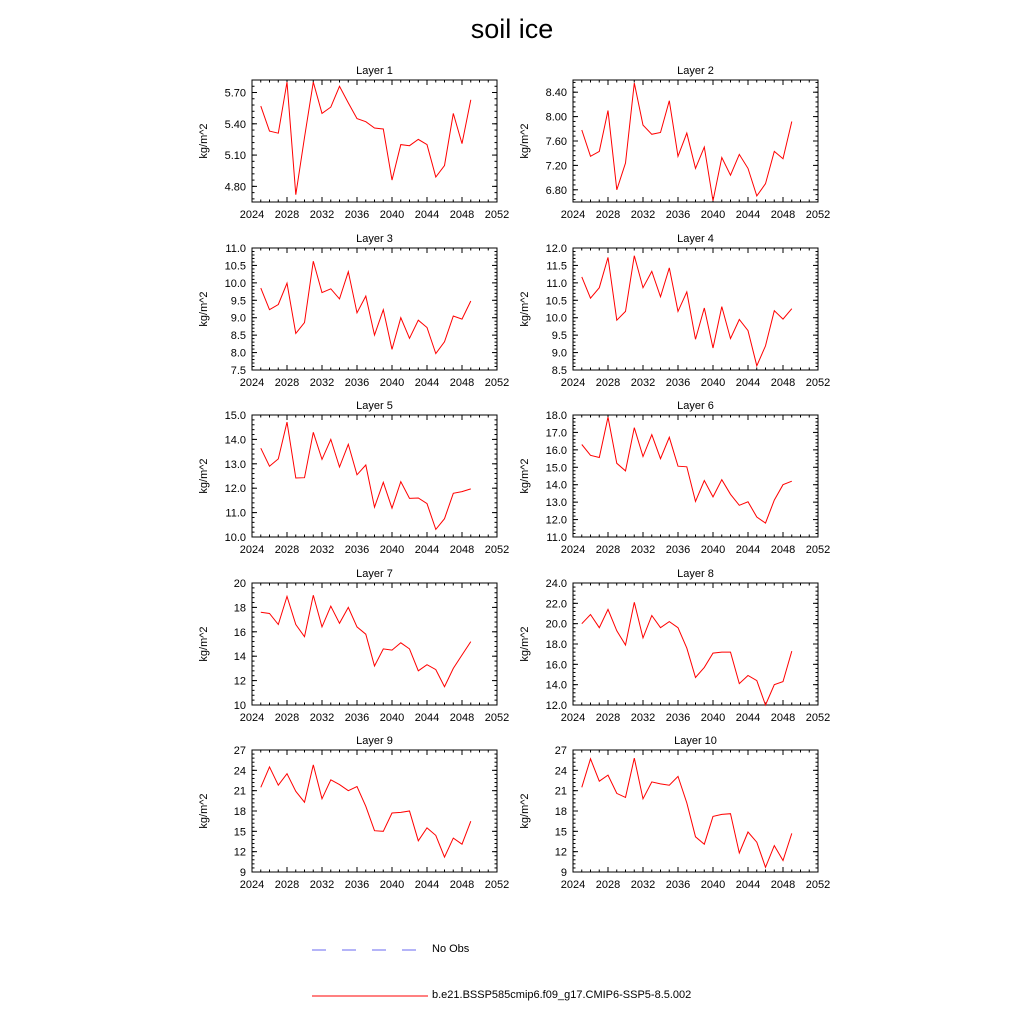 This screenshot has width=1024, height=1024. Describe the element at coordinates (573, 718) in the screenshot. I see `layer-8-xtick-label: 2024` at that location.